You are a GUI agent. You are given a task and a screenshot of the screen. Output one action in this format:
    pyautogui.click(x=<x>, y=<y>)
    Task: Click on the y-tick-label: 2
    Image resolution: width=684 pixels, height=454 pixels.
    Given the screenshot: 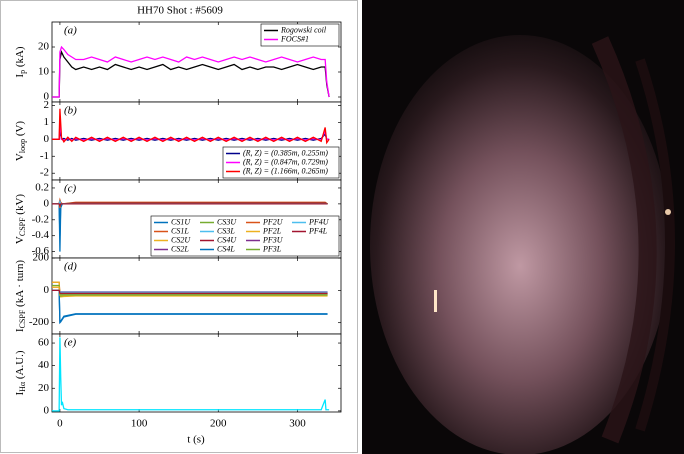 What is the action you would take?
    pyautogui.click(x=47, y=105)
    